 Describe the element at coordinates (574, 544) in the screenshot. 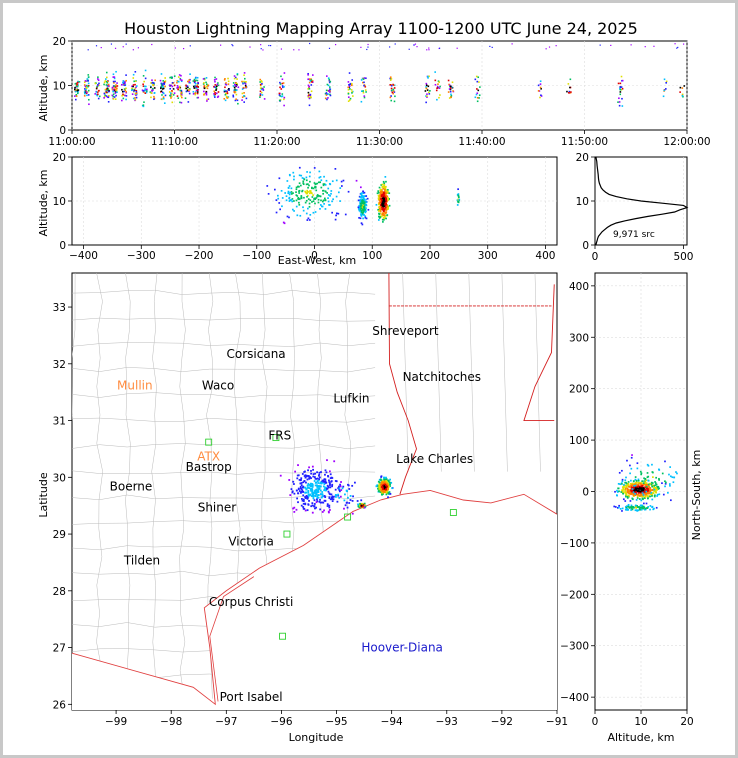

I see `y-tick-label: −100` at that location.